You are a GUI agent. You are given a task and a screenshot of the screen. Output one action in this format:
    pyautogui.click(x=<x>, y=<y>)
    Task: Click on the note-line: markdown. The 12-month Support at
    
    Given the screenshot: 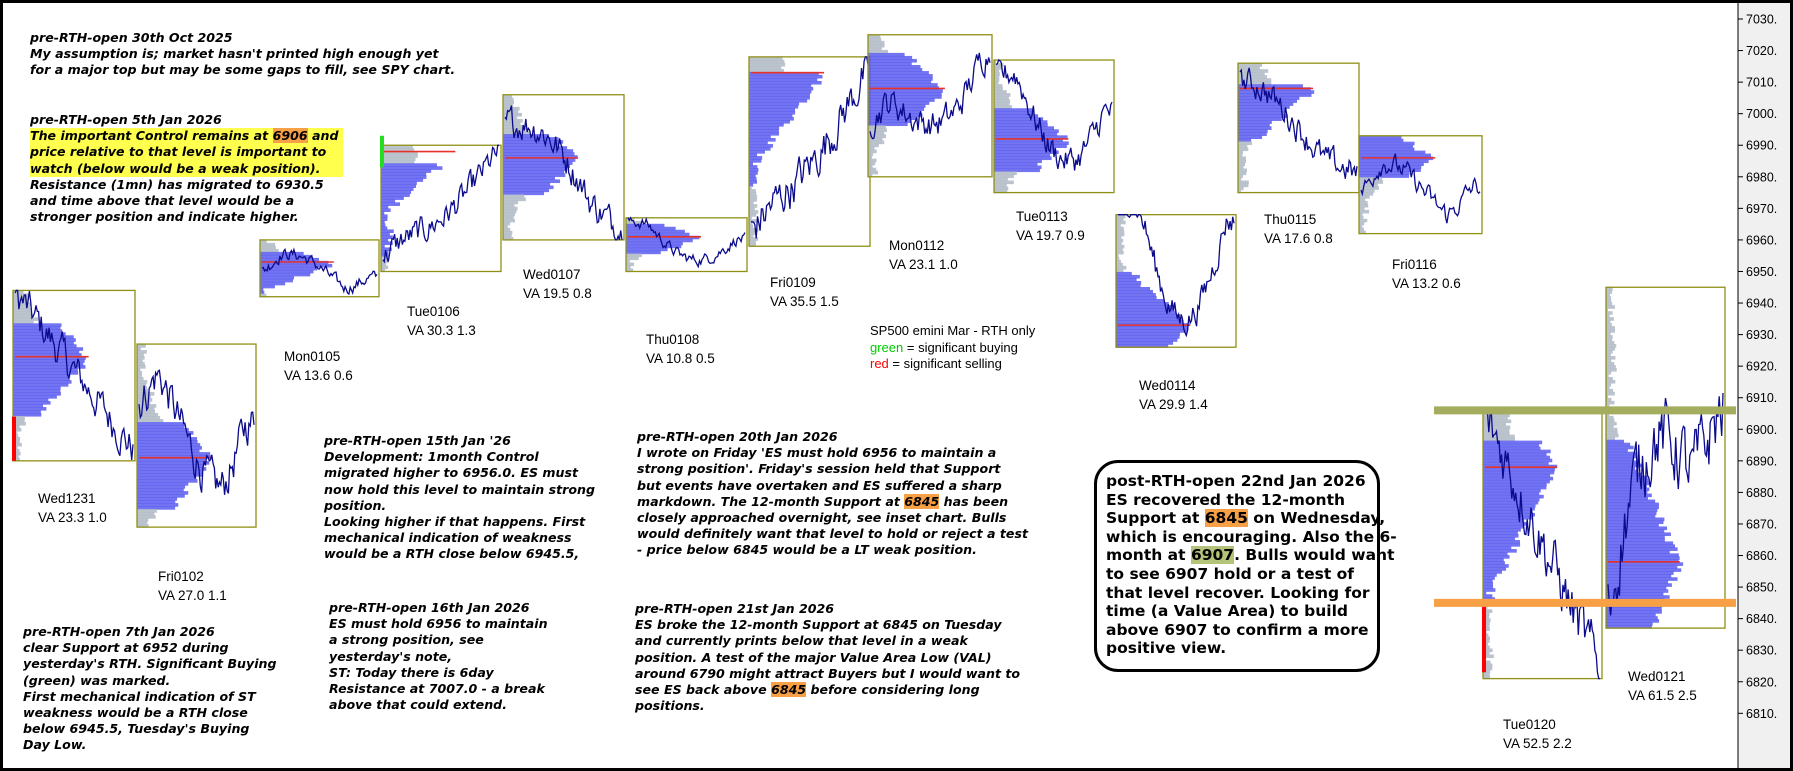 What is the action you would take?
    pyautogui.click(x=771, y=501)
    